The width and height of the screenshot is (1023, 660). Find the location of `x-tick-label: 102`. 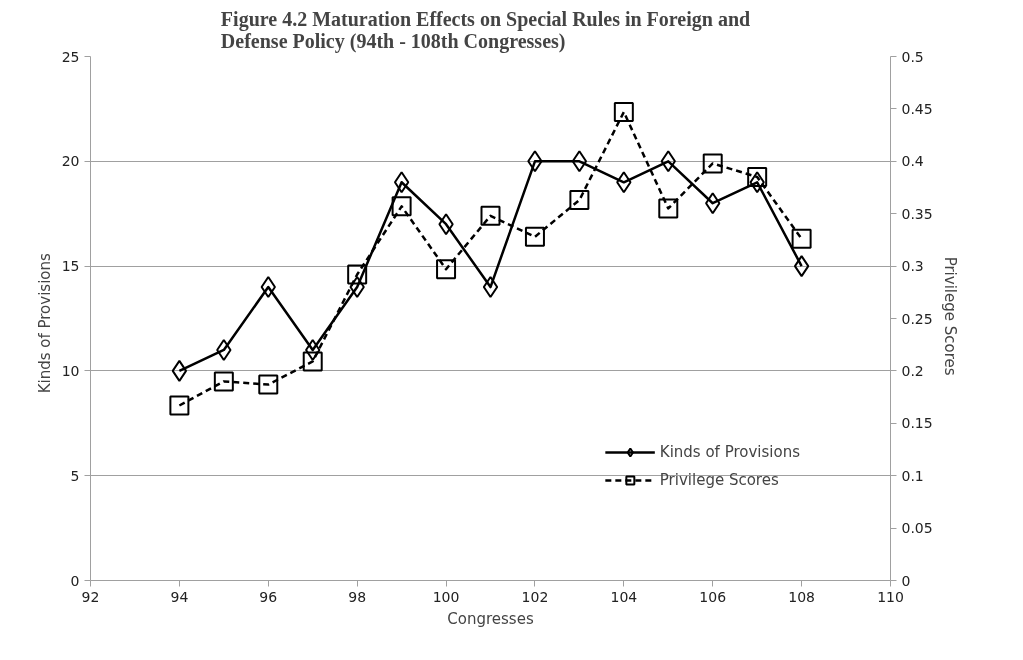

x-tick-label: 102 is located at coordinates (535, 596).